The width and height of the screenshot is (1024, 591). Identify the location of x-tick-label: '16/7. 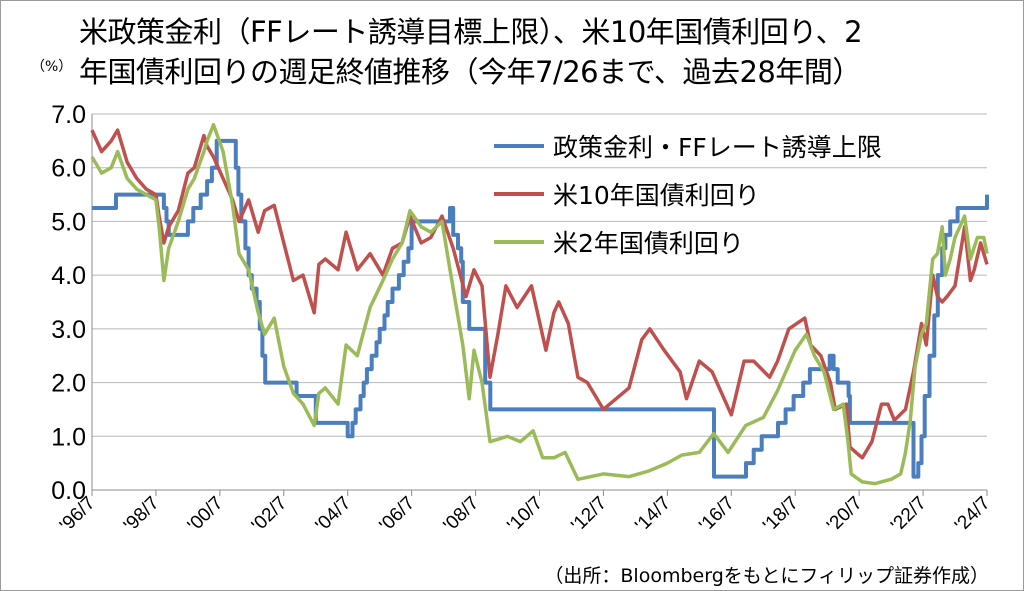
(717, 515).